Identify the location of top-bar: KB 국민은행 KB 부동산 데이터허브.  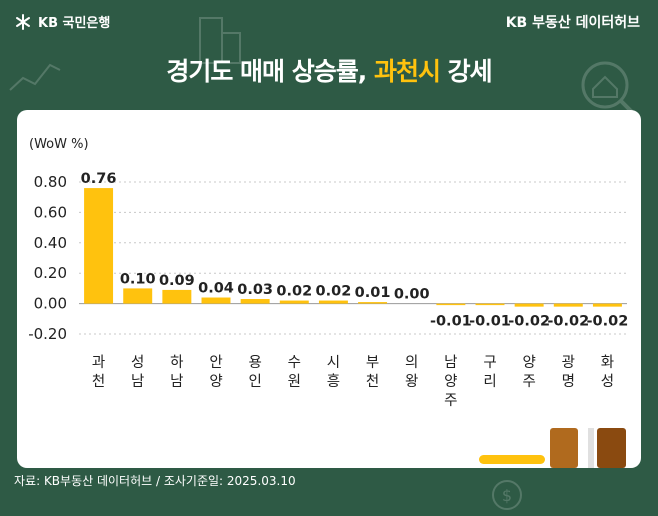
(329, 22).